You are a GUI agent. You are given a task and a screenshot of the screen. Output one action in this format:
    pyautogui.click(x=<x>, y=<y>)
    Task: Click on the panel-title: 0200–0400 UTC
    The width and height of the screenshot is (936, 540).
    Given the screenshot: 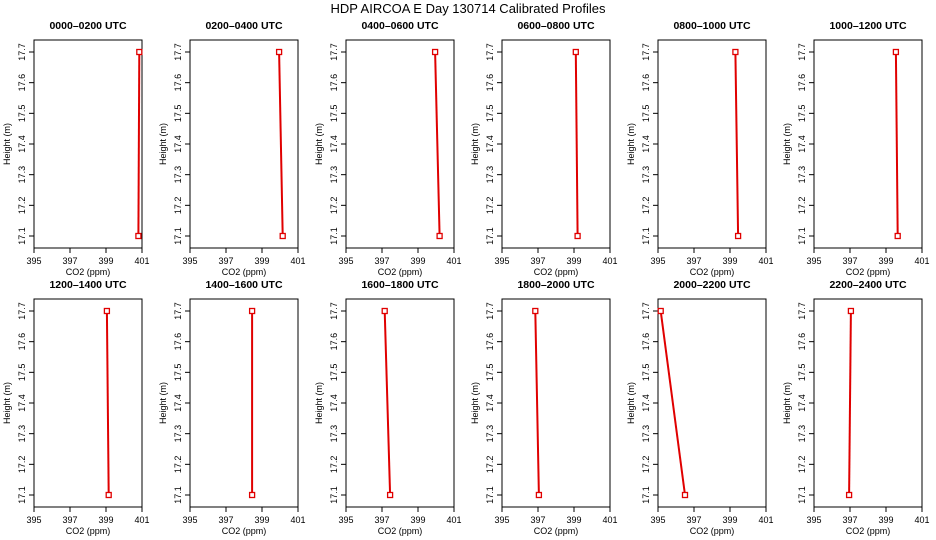 What is the action you would take?
    pyautogui.click(x=243, y=26)
    